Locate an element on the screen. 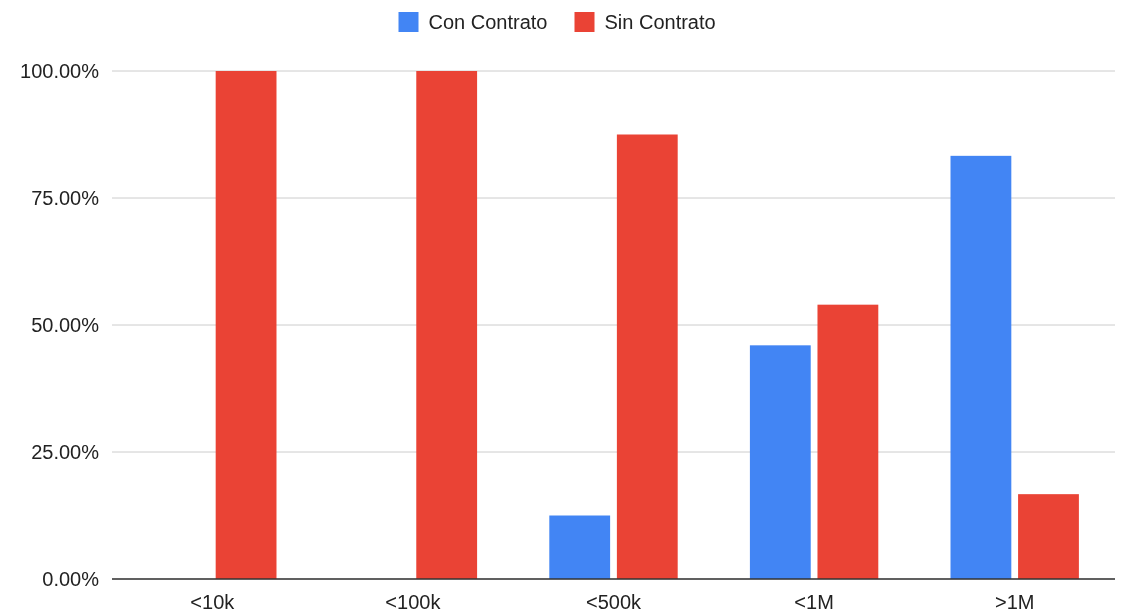 The height and width of the screenshot is (615, 1129). y-tick-label: 0.00% is located at coordinates (71, 579).